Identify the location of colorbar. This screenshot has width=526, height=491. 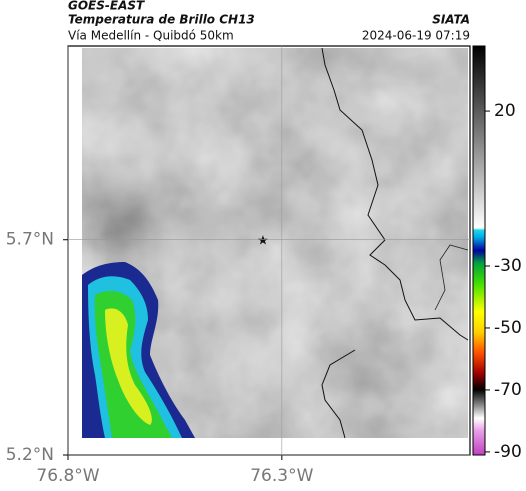
(479, 250).